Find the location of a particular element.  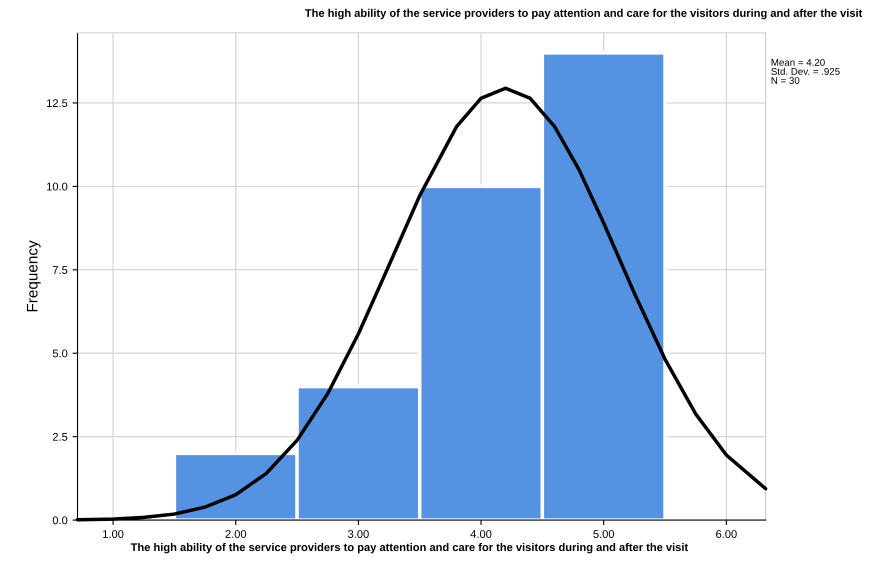

x-axis-title: The high ability of the service providers to pay attention and care for the visitors during and after the visit is located at coordinates (409, 548).